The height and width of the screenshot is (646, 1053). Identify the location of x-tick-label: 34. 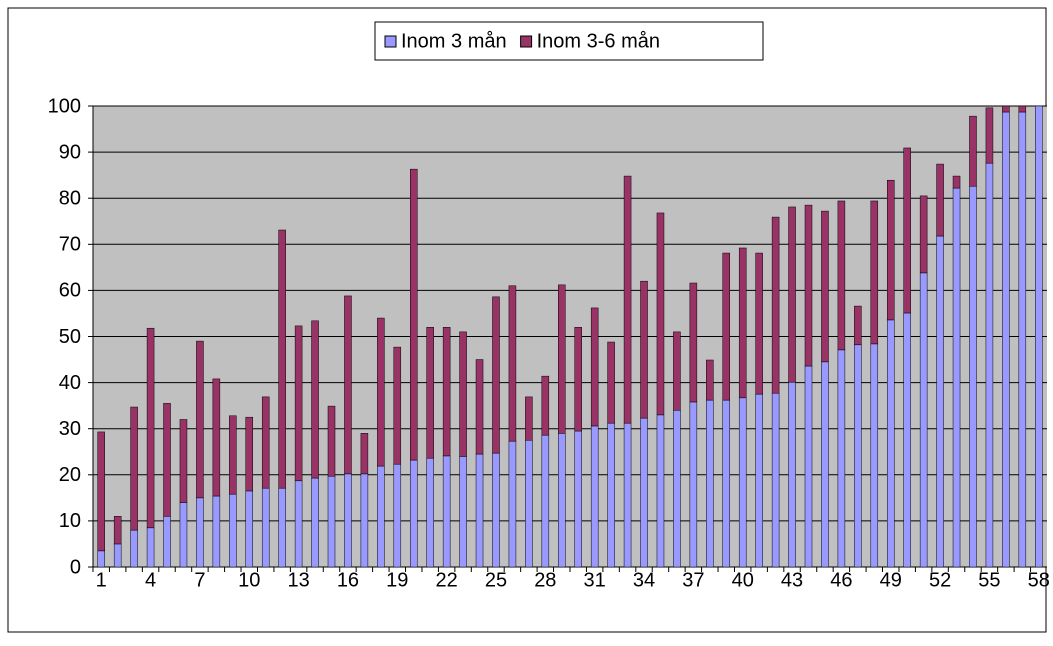
(644, 580).